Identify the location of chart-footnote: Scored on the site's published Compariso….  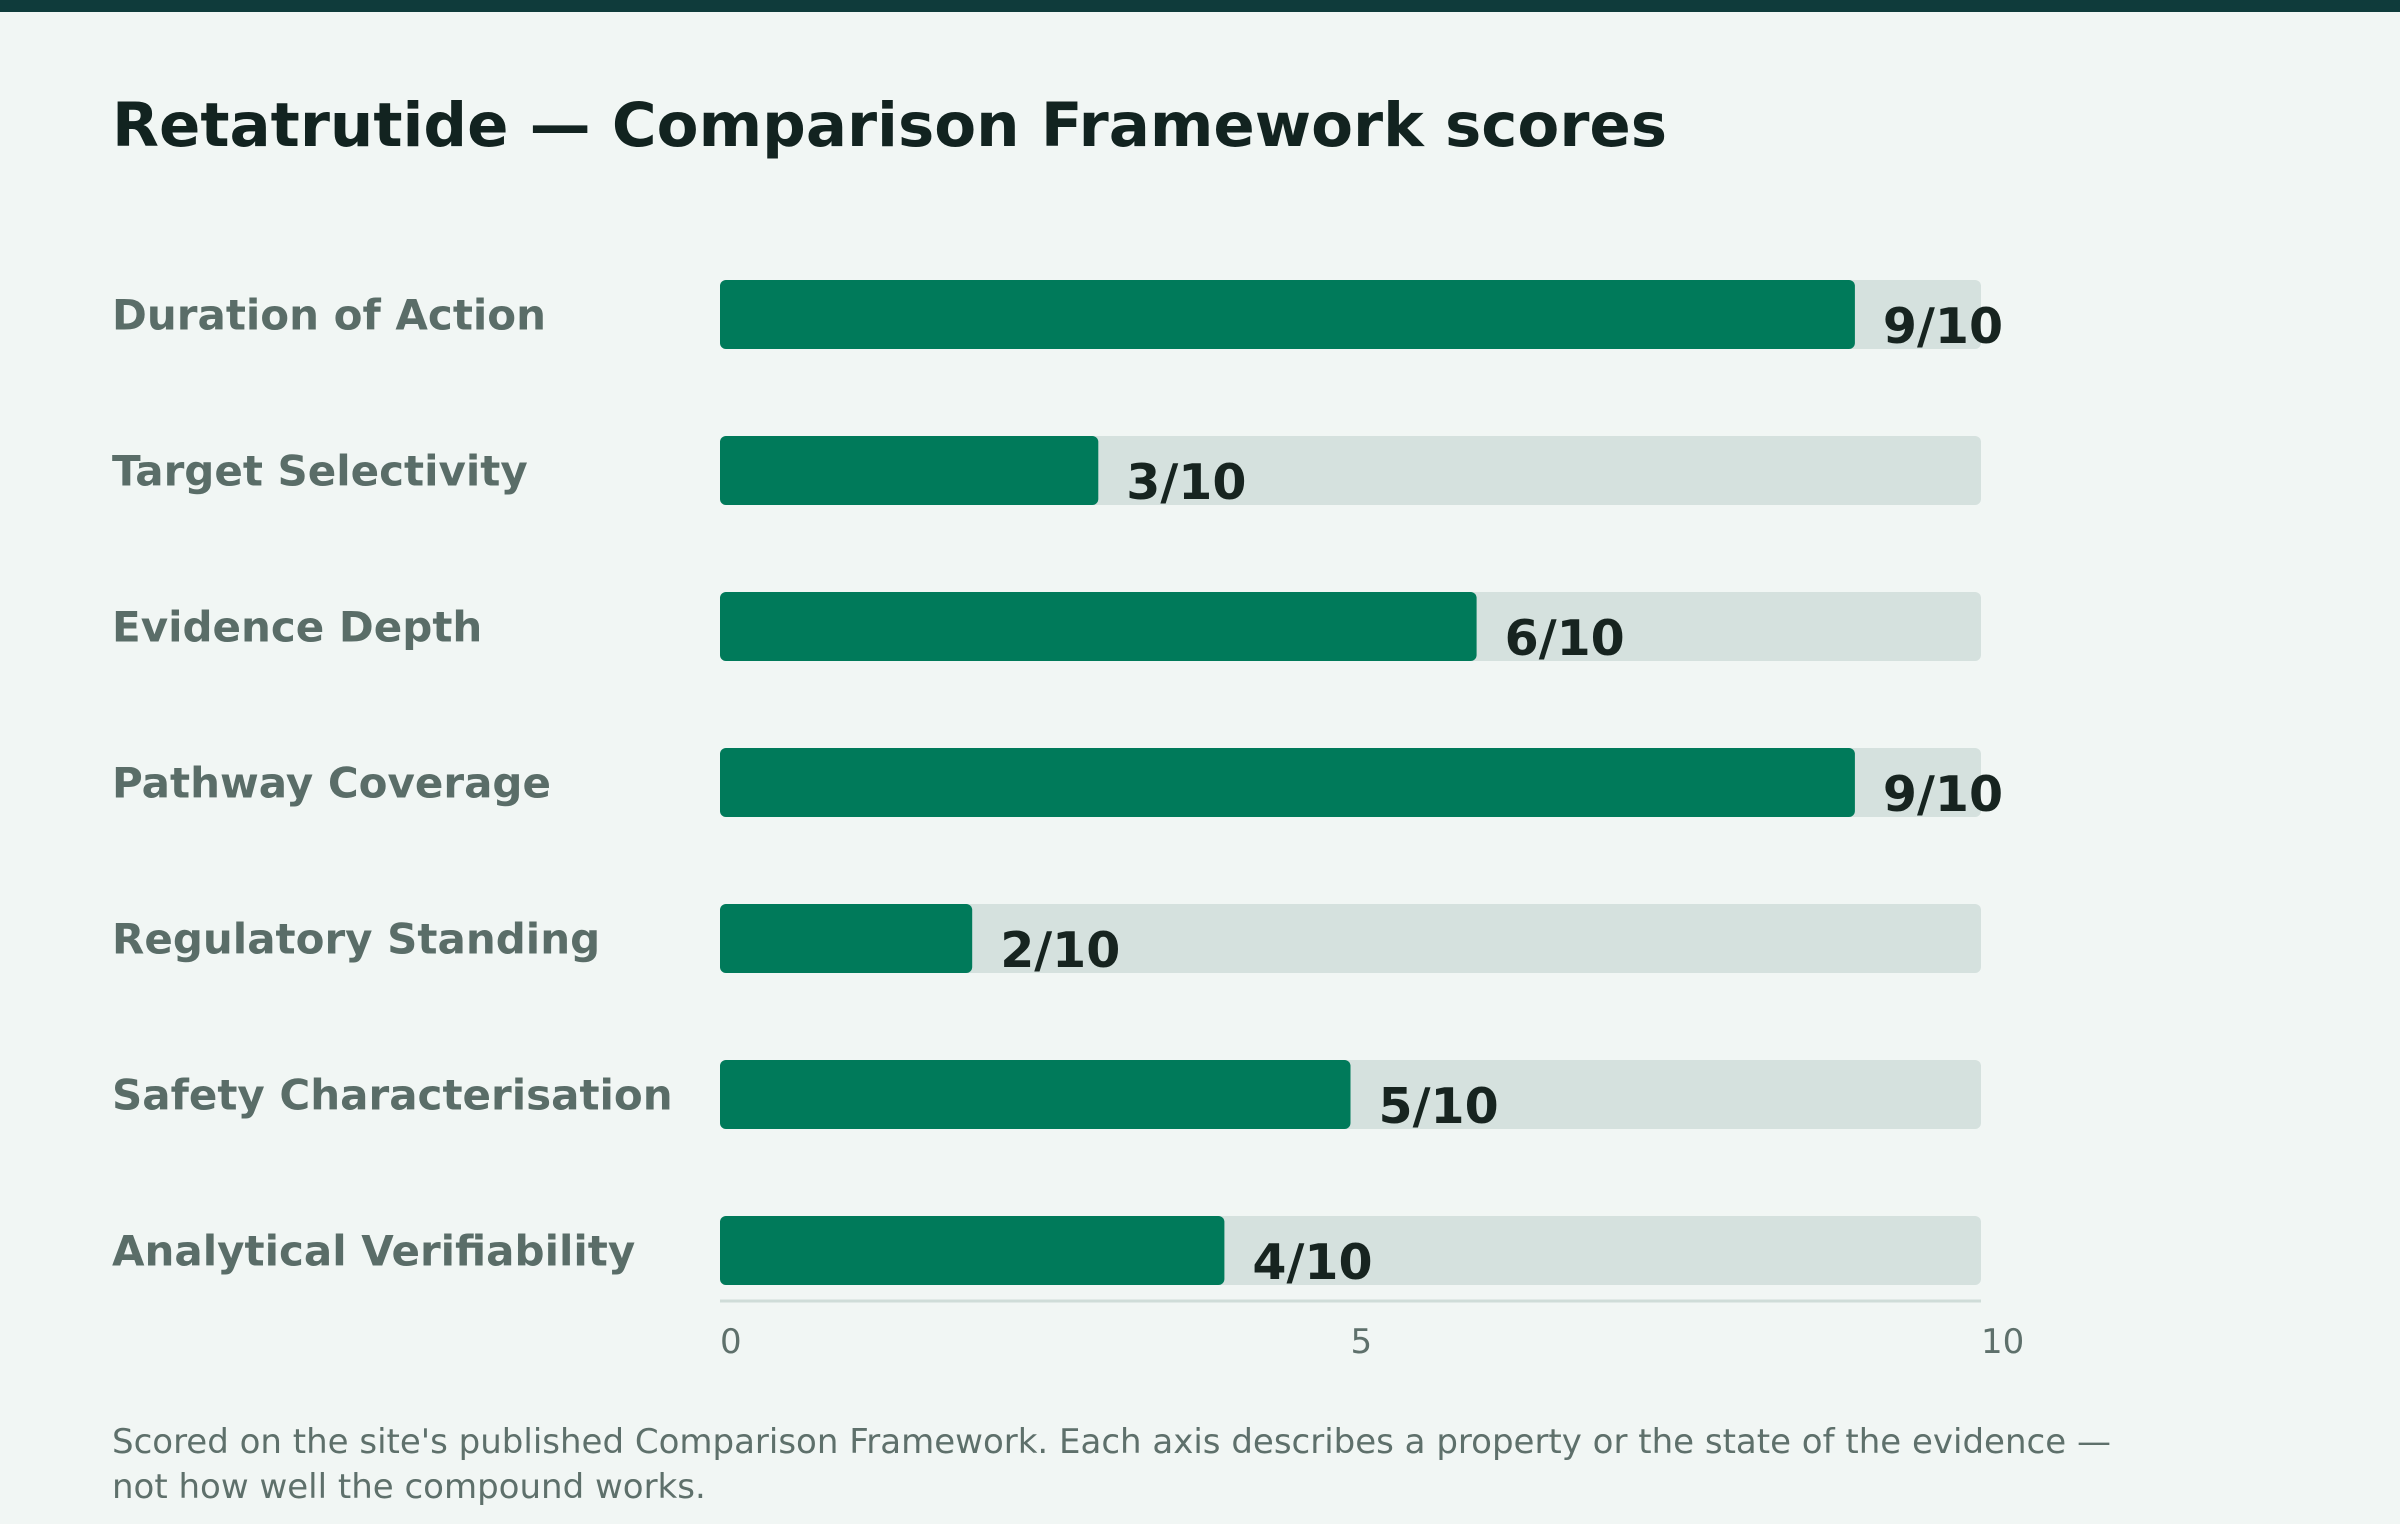
(1111, 1464).